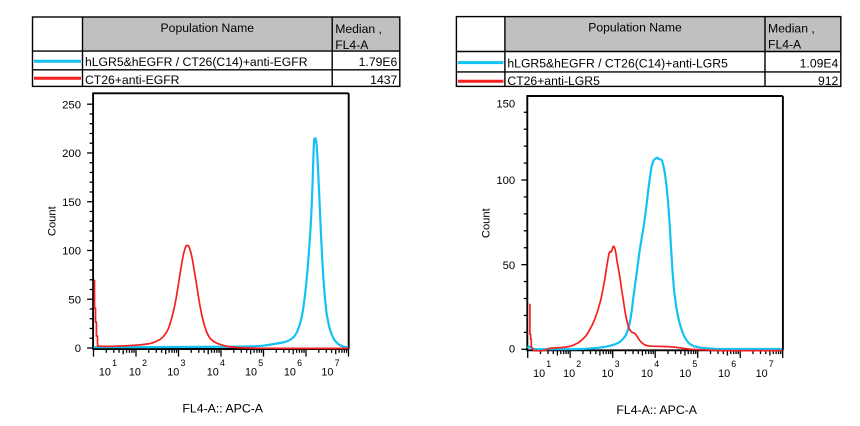 The width and height of the screenshot is (860, 426). Describe the element at coordinates (132, 80) in the screenshot. I see `svg-text: CT26+anti-EGFR` at that location.